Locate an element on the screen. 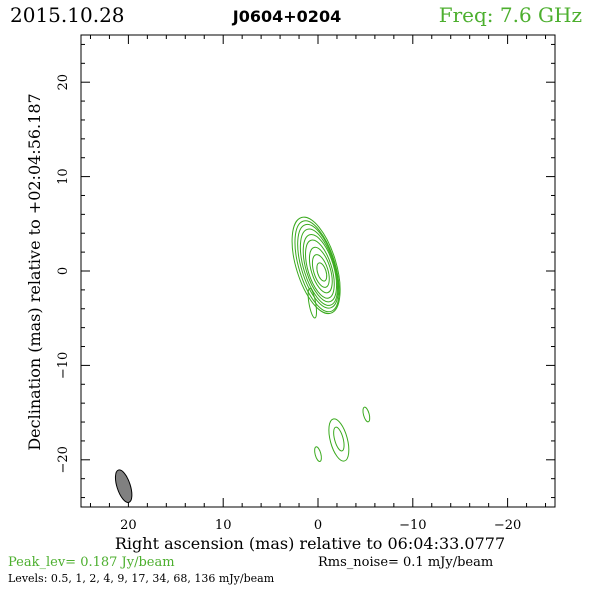  contour-western-blob is located at coordinates (366, 414).